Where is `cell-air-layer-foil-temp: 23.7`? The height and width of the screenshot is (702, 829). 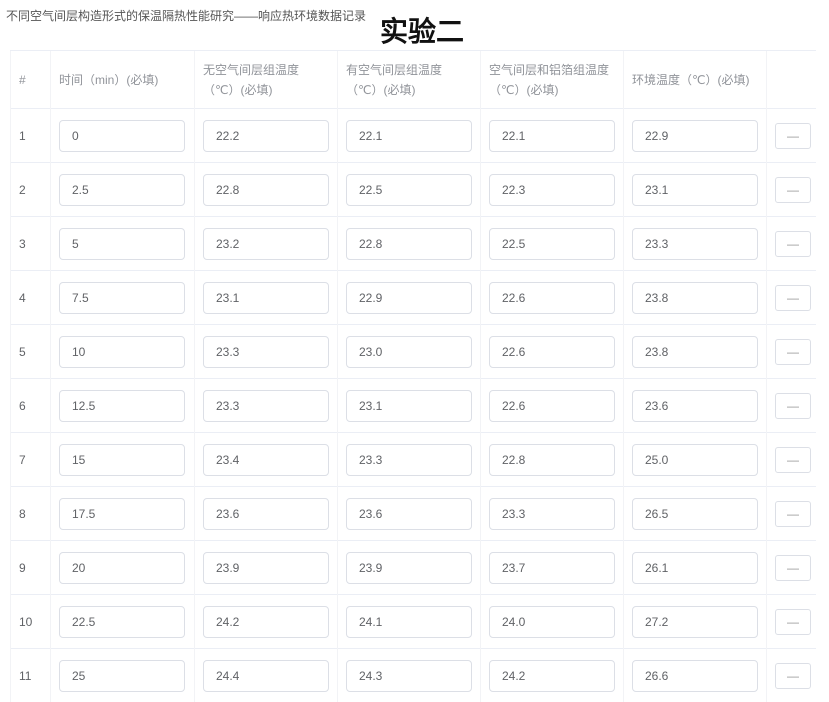
cell-air-layer-foil-temp: 23.7 is located at coordinates (552, 568).